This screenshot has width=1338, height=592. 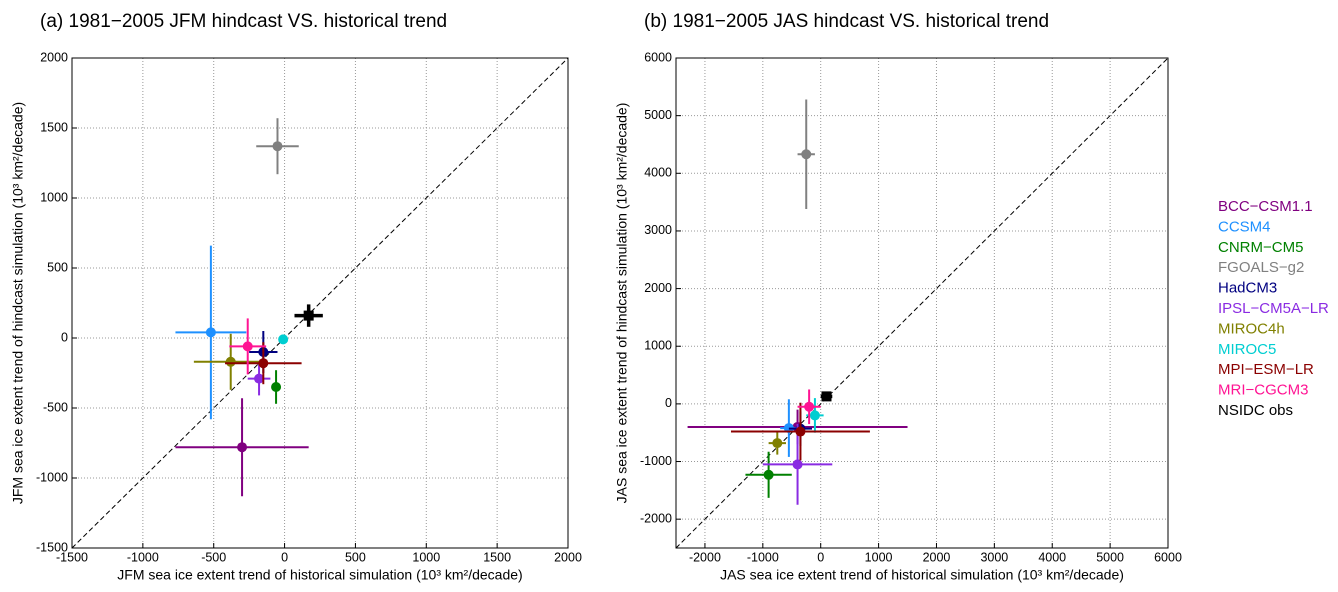 What do you see at coordinates (1261, 267) in the screenshot?
I see `legend-label: FGOALS−g2` at bounding box center [1261, 267].